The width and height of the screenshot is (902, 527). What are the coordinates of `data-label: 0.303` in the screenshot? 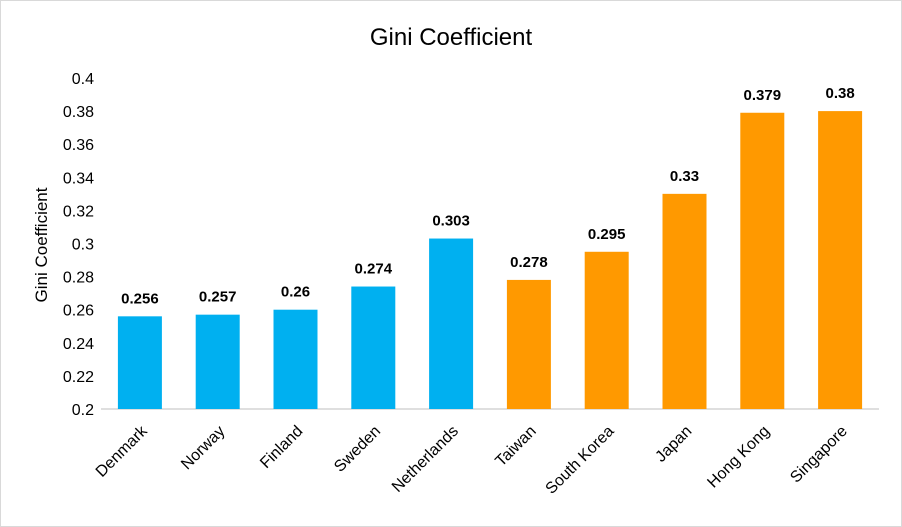 It's located at (451, 221).